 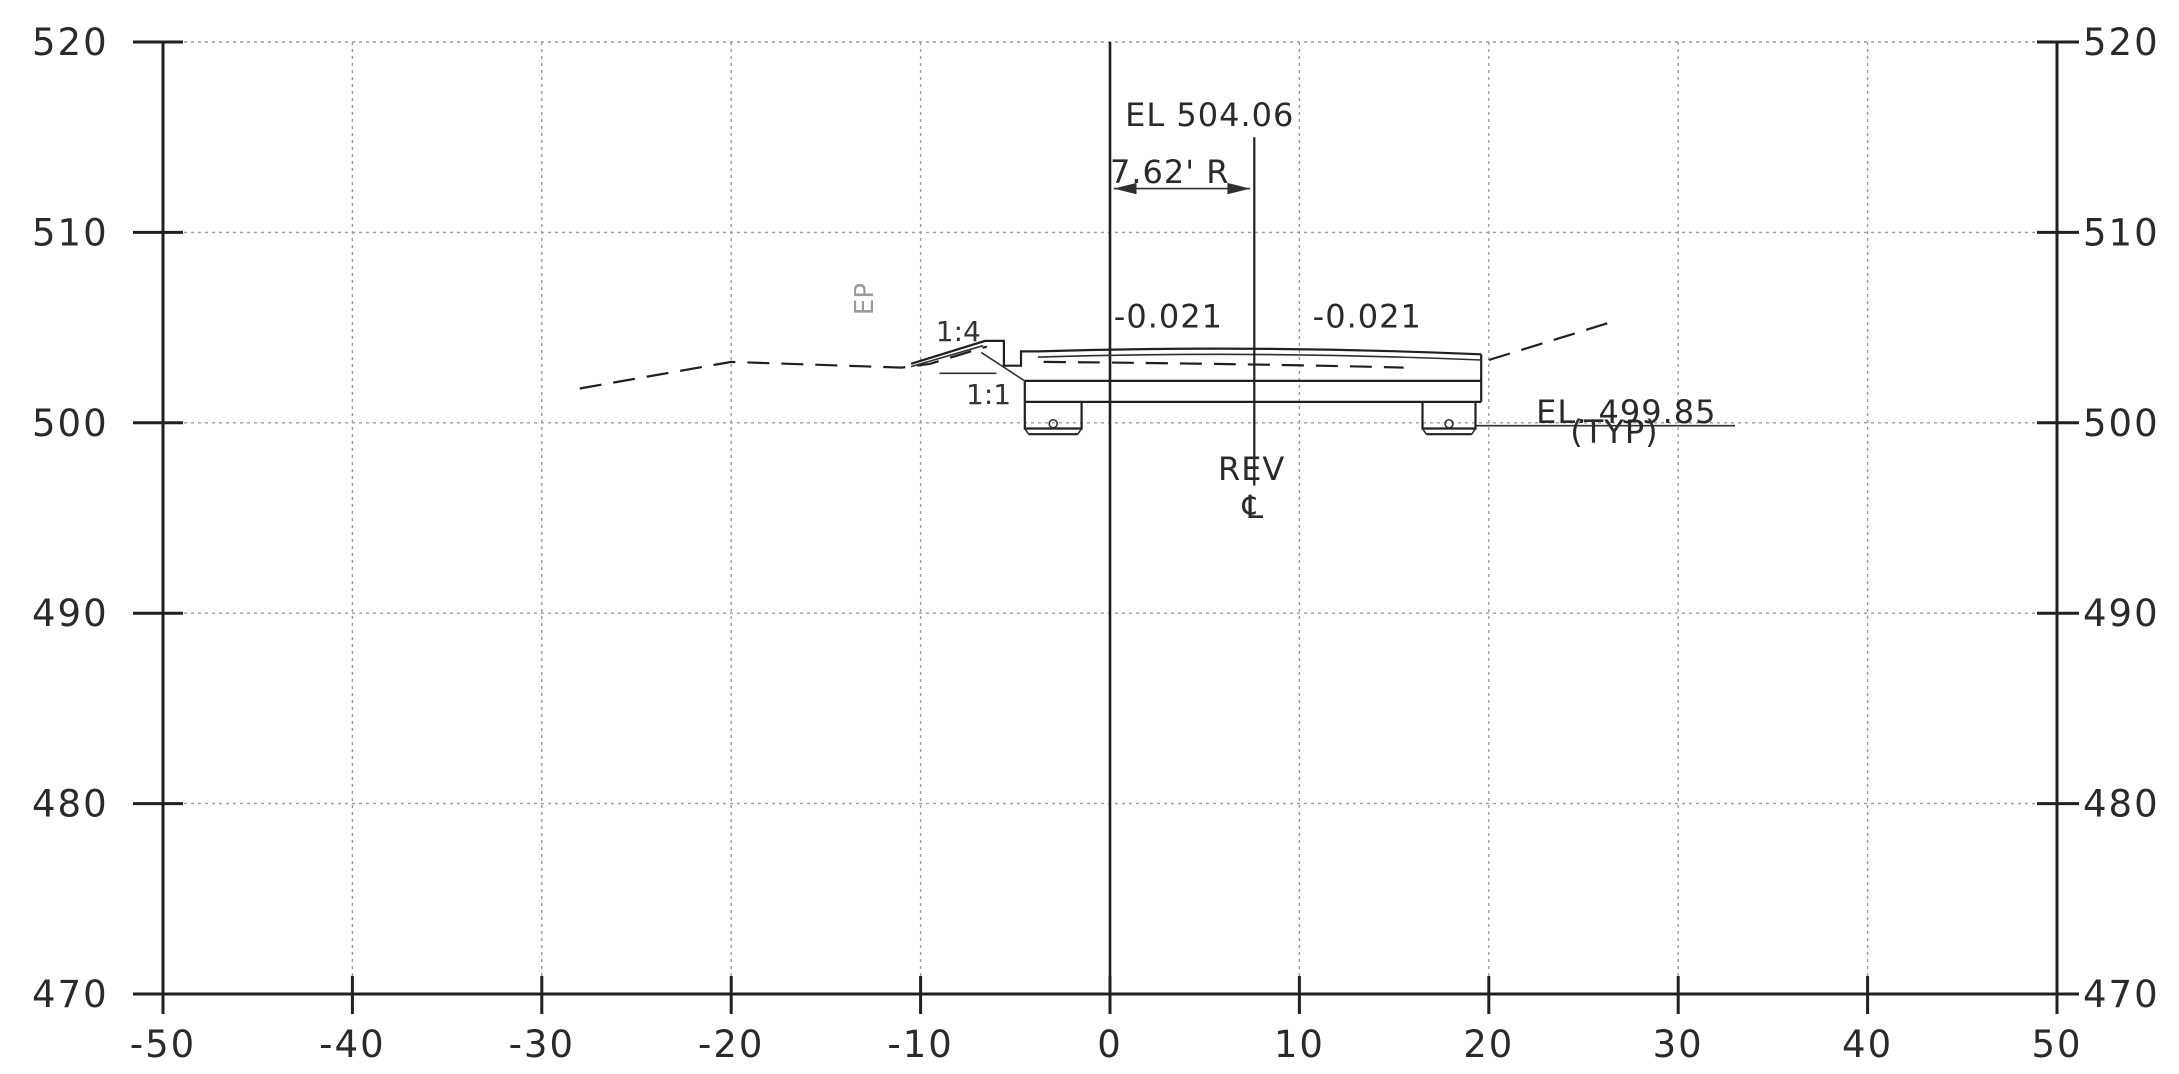 What do you see at coordinates (958, 331) in the screenshot?
I see `slope-1-4-label: 1:4` at bounding box center [958, 331].